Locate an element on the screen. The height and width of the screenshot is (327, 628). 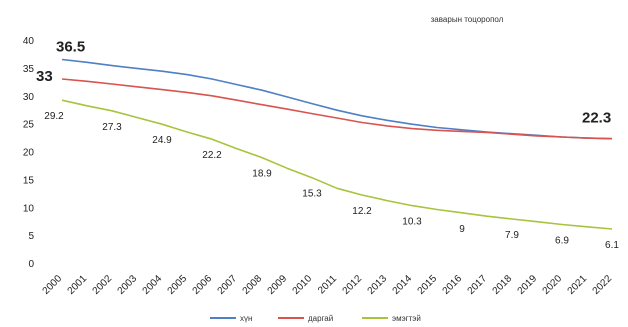
data-label: 22.2 is located at coordinates (212, 155).